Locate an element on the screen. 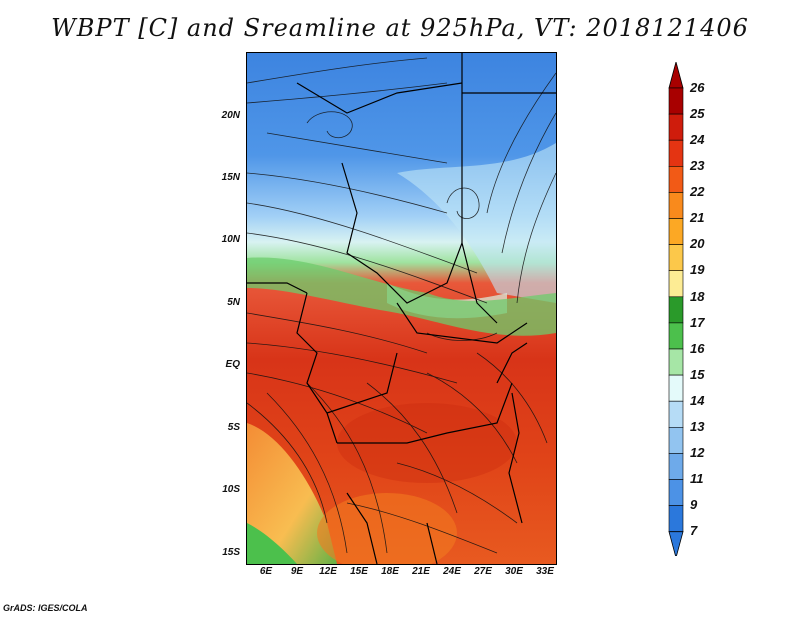 This screenshot has width=800, height=618. colorbar-label: 12 is located at coordinates (697, 452).